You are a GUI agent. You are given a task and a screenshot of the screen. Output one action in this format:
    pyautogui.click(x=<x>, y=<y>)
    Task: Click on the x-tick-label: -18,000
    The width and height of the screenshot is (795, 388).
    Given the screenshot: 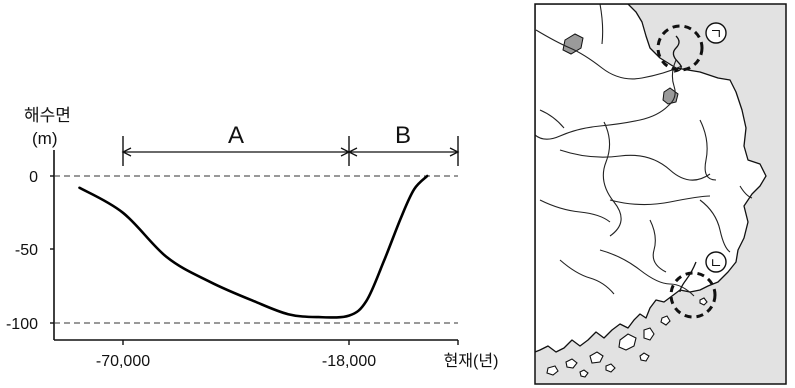 What is the action you would take?
    pyautogui.click(x=349, y=361)
    